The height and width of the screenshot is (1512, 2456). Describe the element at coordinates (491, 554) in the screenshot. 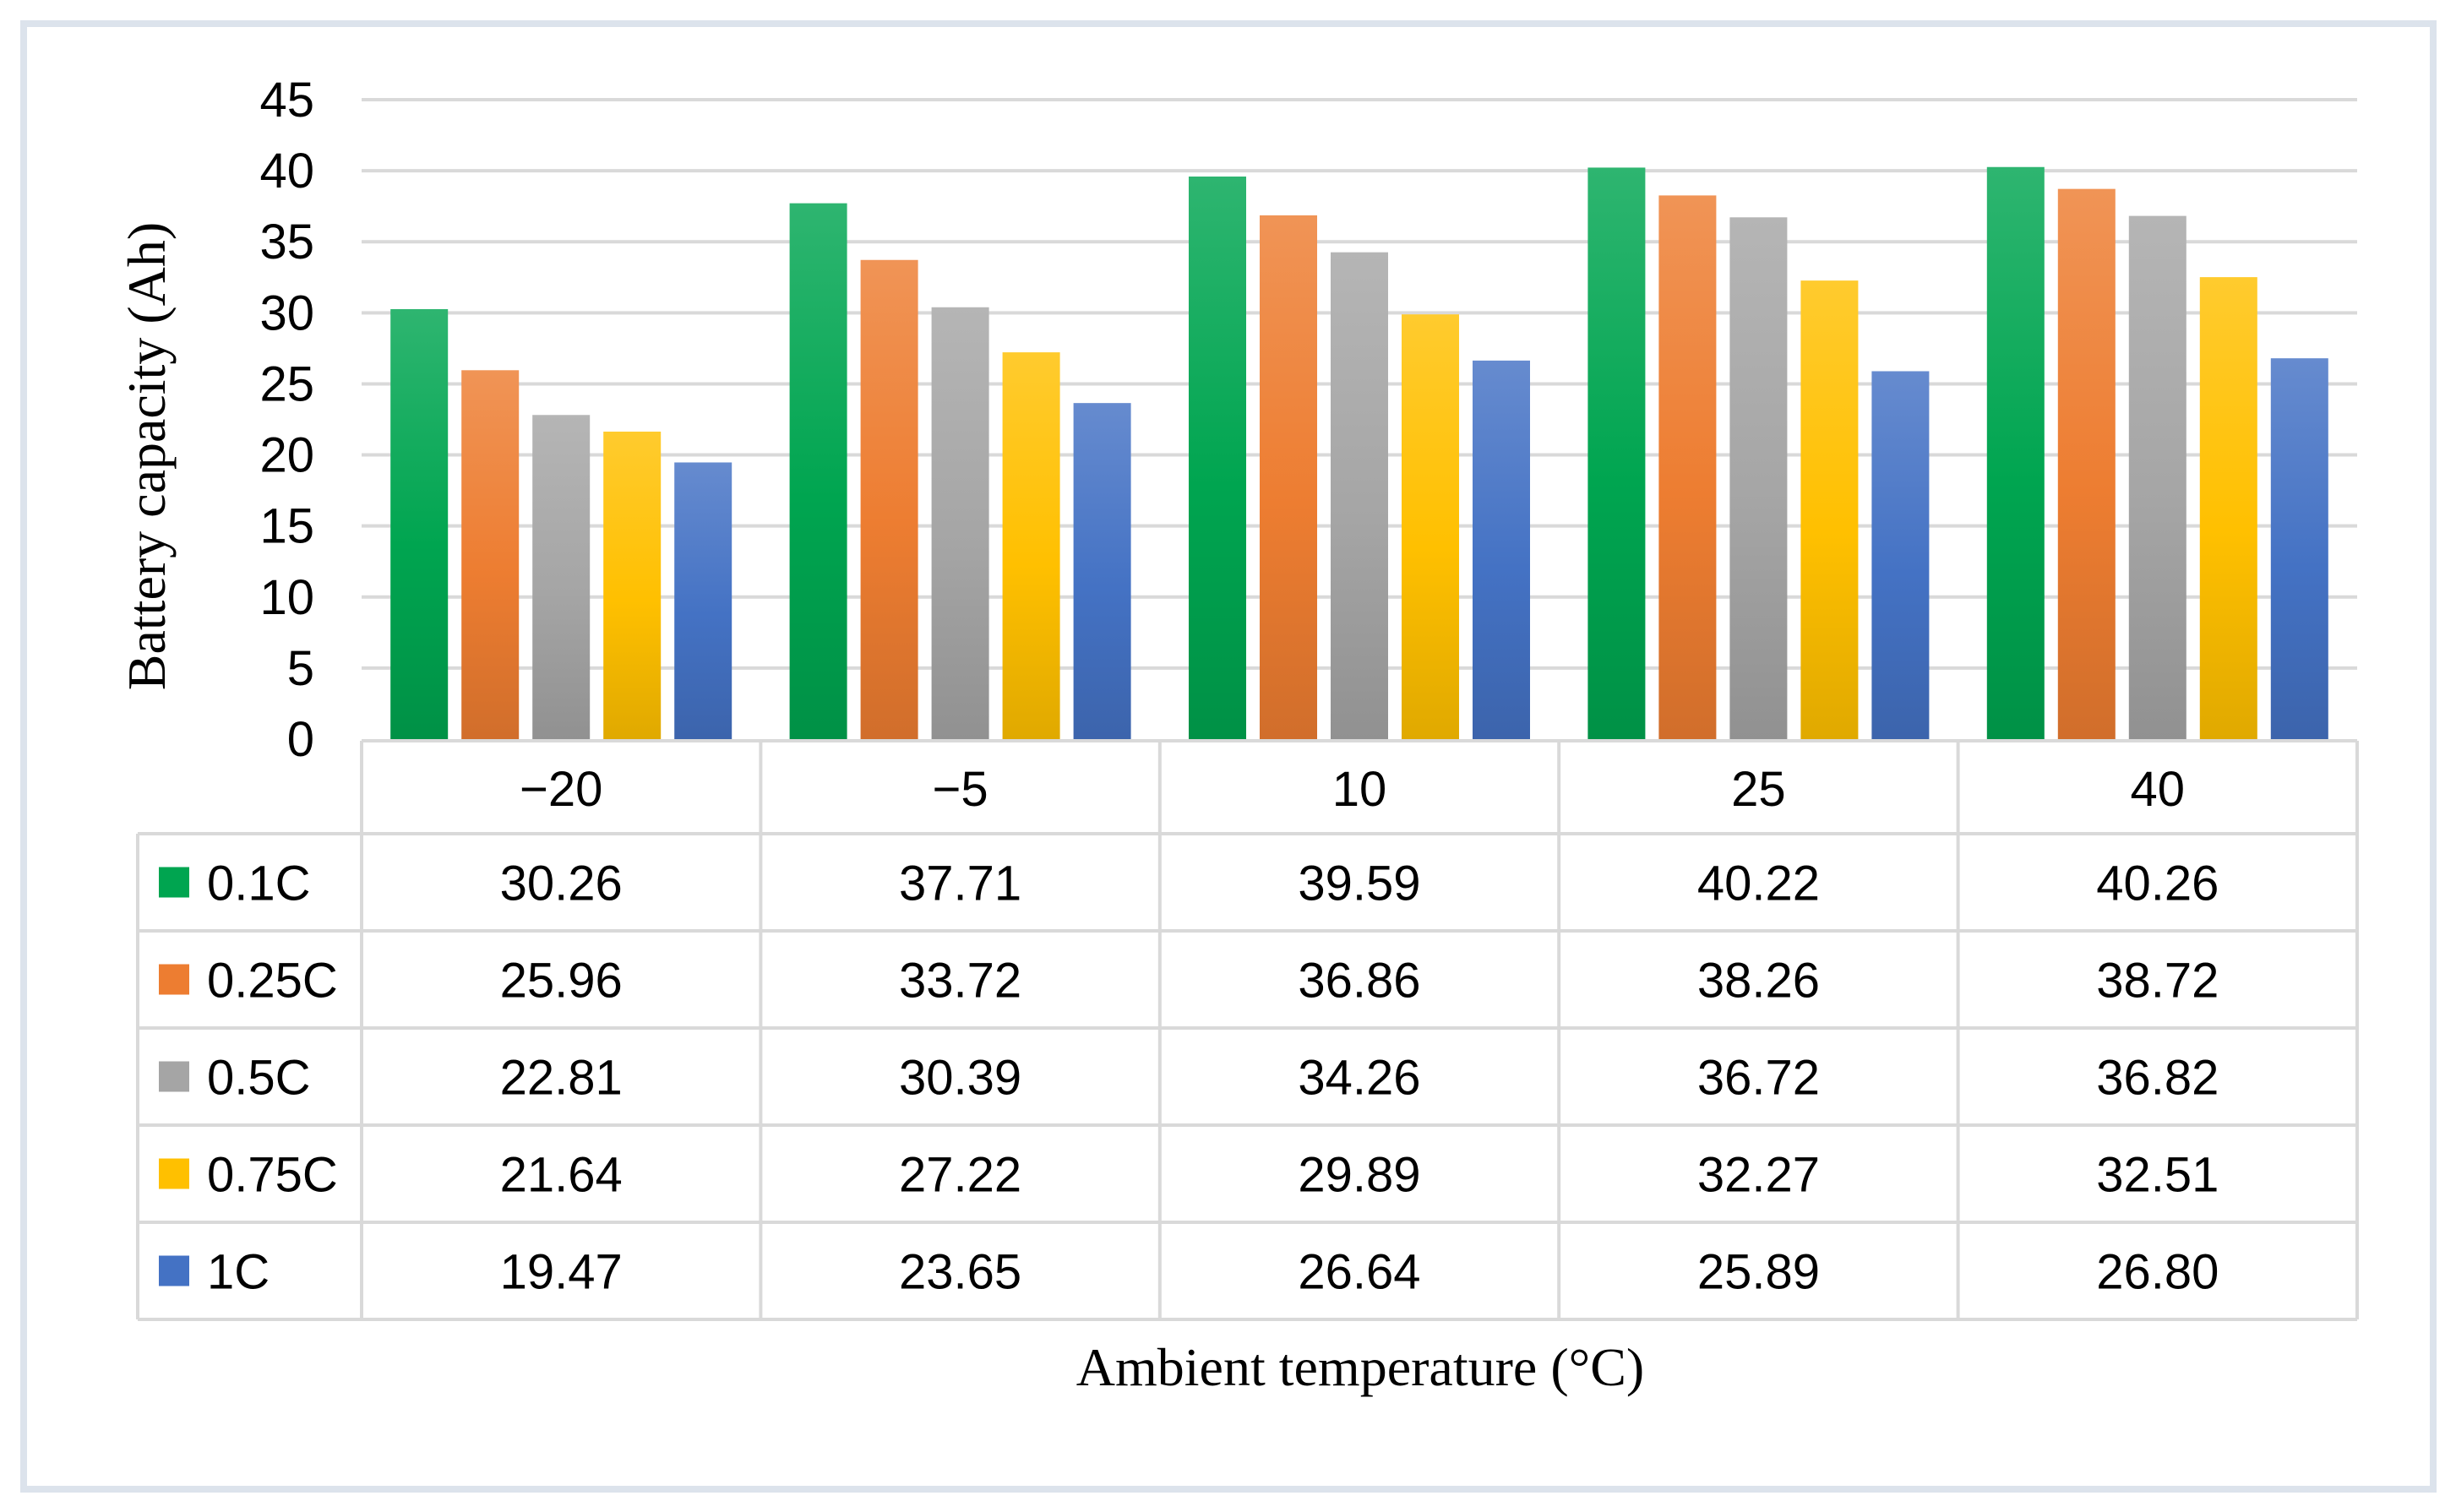

I see `bar-0.25C-0` at that location.